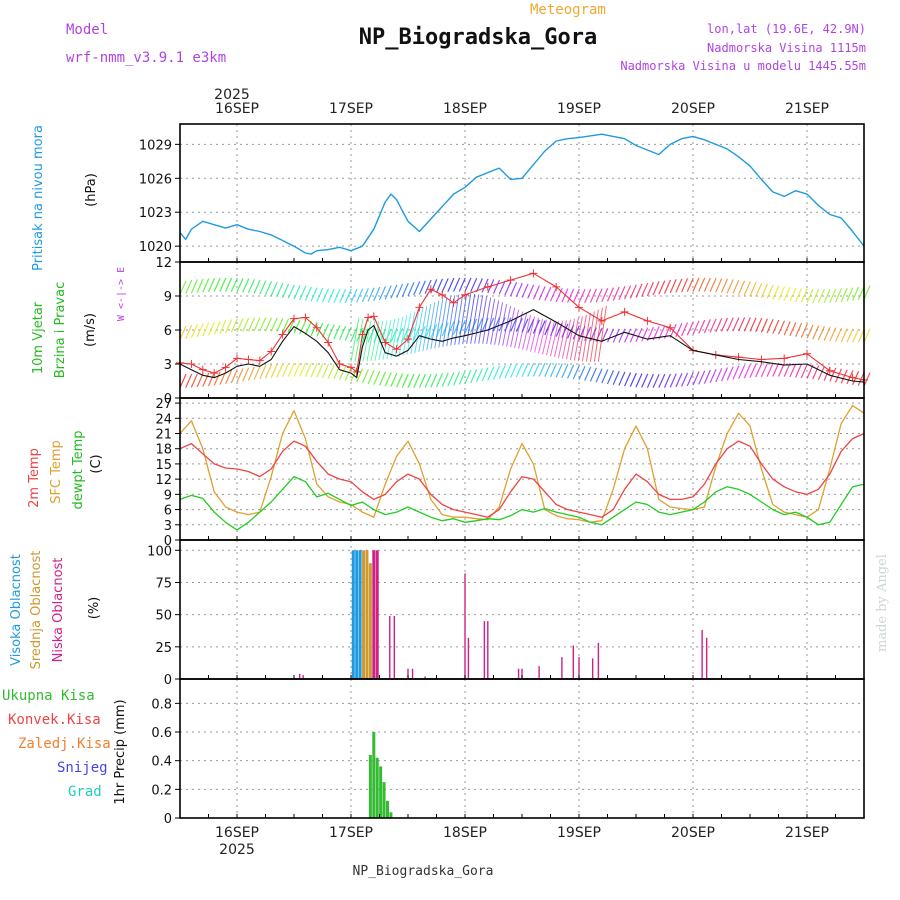 The height and width of the screenshot is (900, 900). What do you see at coordinates (163, 480) in the screenshot?
I see `y-tick-label: 12` at bounding box center [163, 480].